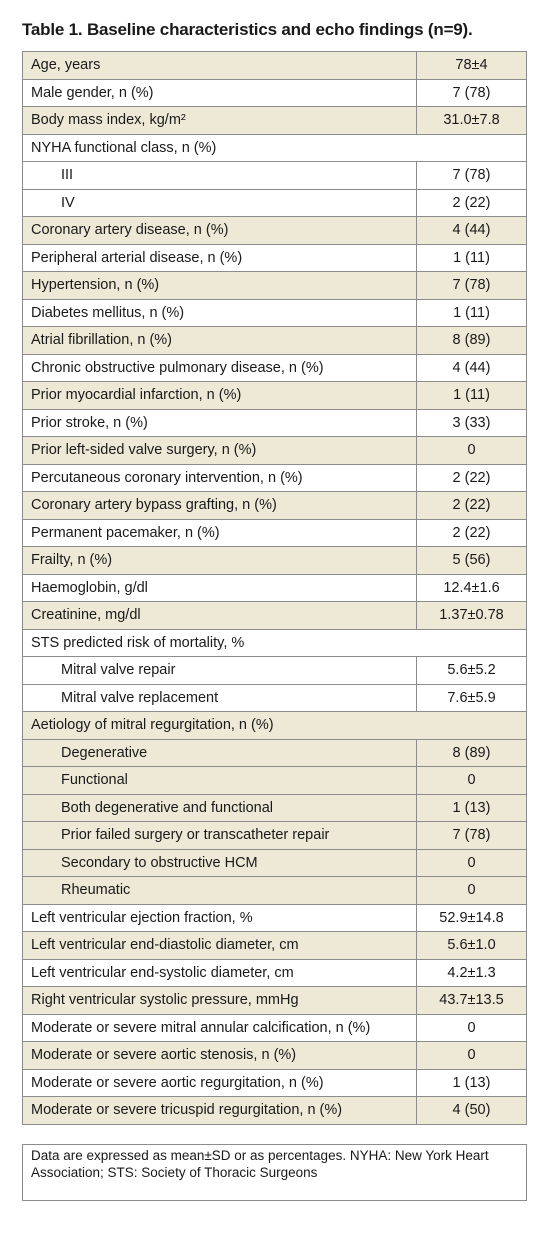  Describe the element at coordinates (219, 312) in the screenshot. I see `row-label: Diabetes mellitus, n (%)` at that location.